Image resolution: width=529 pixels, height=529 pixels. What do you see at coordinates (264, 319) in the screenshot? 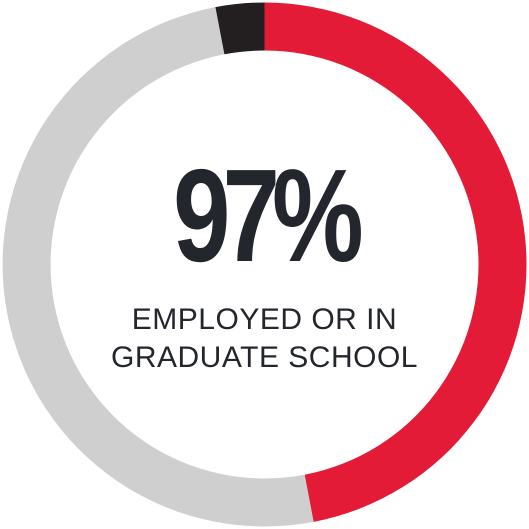
I see `caption-line-1: EMPLOYED OR IN` at bounding box center [264, 319].